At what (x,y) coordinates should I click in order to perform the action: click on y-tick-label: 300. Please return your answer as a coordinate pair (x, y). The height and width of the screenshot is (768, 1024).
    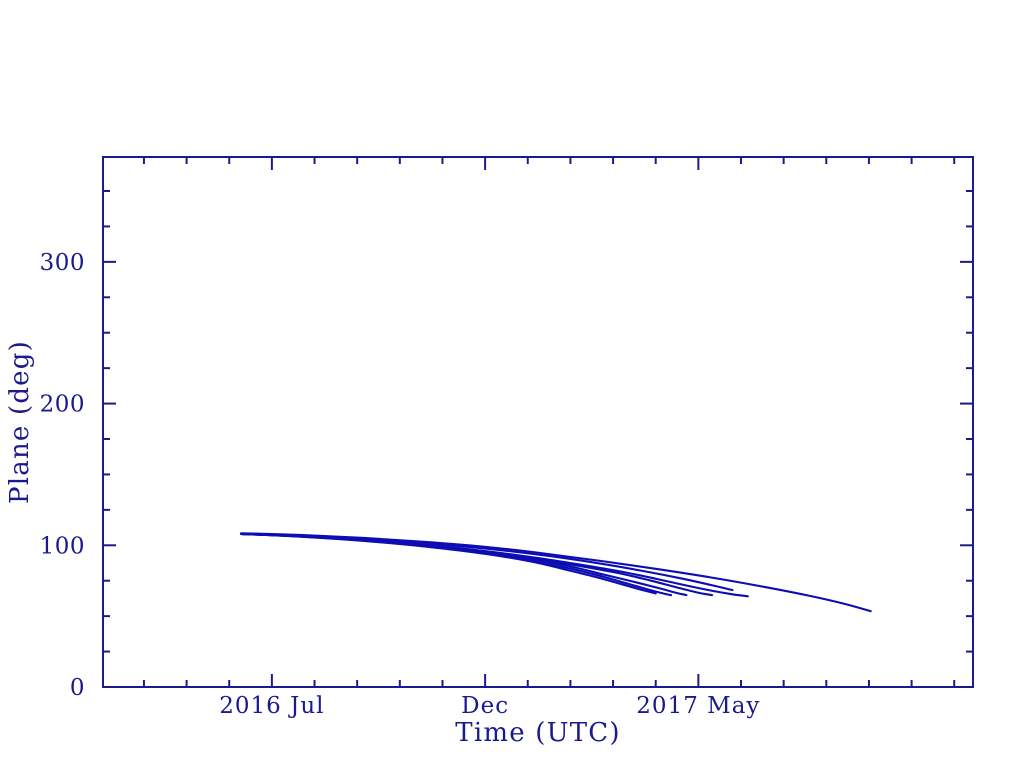
    Looking at the image, I should click on (62, 263).